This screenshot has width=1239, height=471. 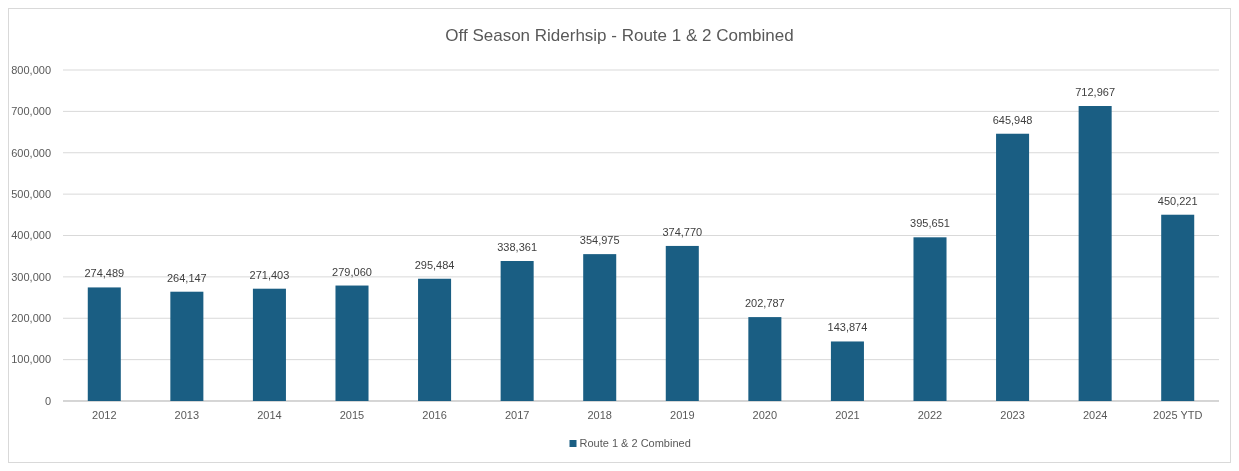 What do you see at coordinates (682, 231) in the screenshot?
I see `data-label: 374,770` at bounding box center [682, 231].